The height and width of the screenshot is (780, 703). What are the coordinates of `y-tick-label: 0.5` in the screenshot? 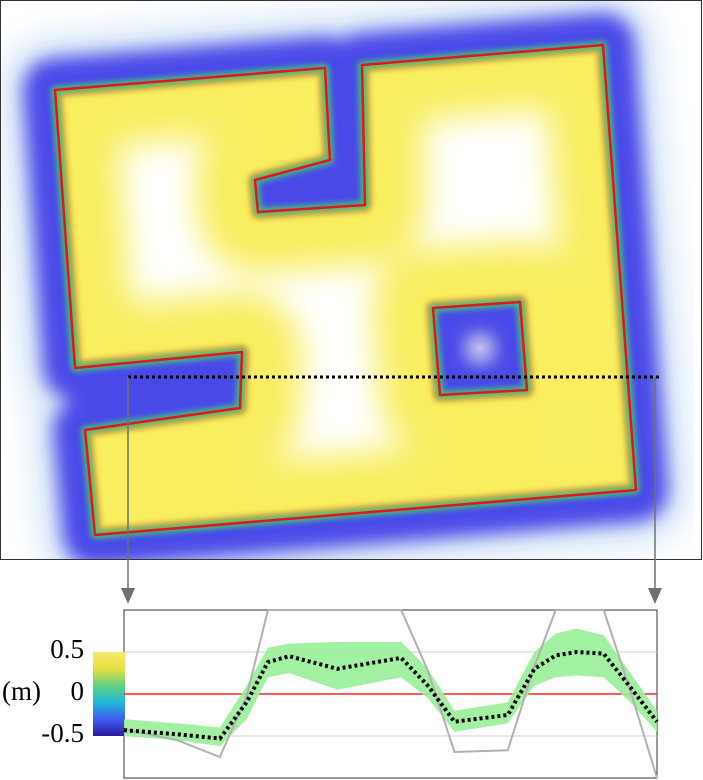 It's located at (67, 649).